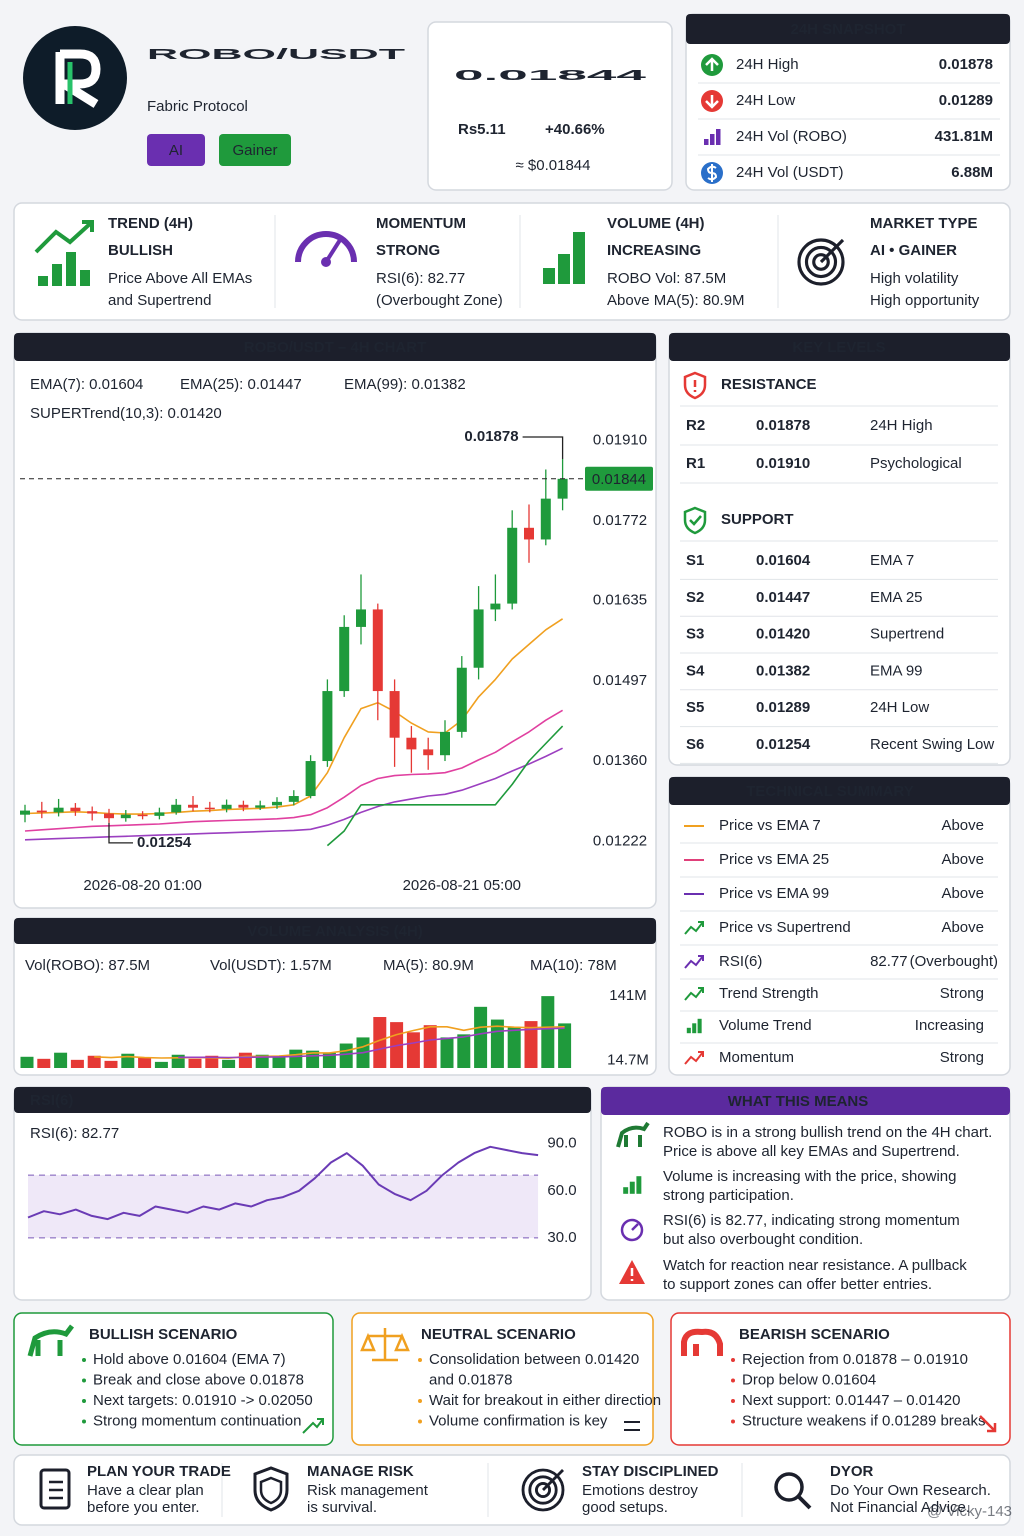  I want to click on scenario-point: Rejection from 0.01878 – 0.01910, so click(855, 1359).